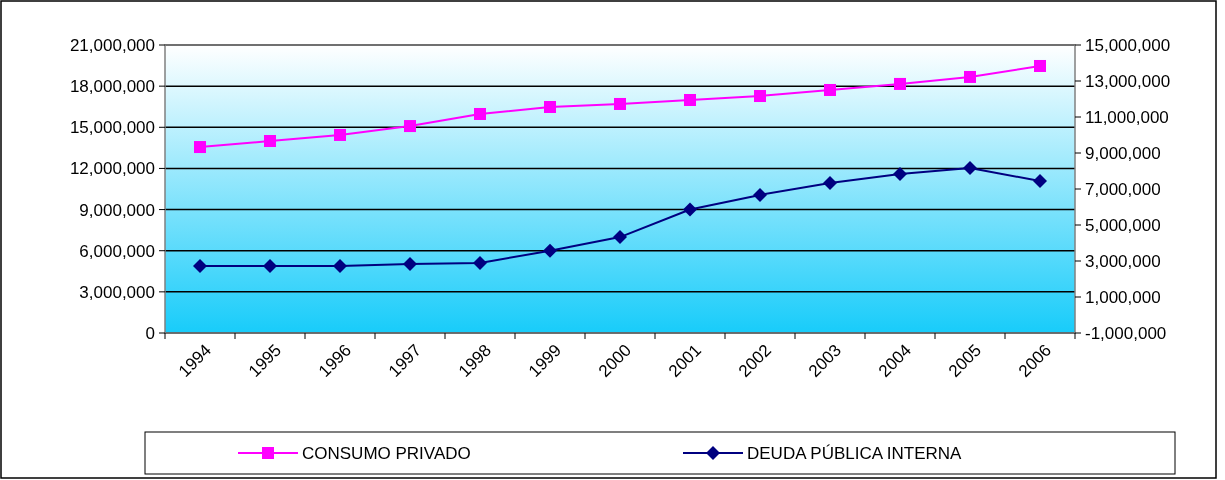  Describe the element at coordinates (1127, 117) in the screenshot. I see `y2-tick-label: 11,000,000` at that location.